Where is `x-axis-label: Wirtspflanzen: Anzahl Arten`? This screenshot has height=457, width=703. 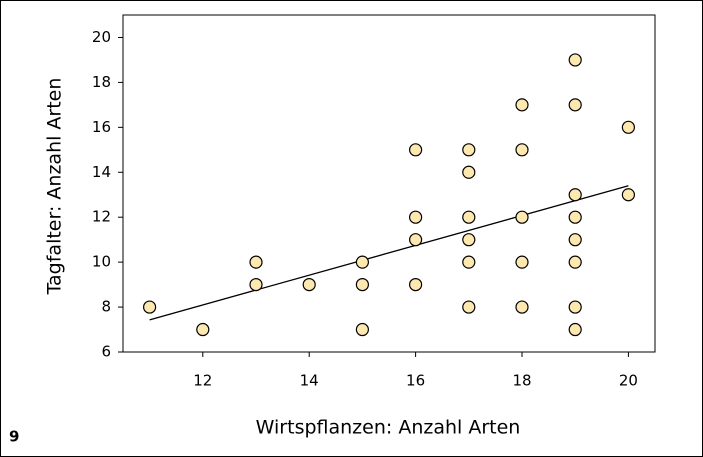
x-axis-label: Wirtspflanzen: Anzahl Arten is located at coordinates (388, 428).